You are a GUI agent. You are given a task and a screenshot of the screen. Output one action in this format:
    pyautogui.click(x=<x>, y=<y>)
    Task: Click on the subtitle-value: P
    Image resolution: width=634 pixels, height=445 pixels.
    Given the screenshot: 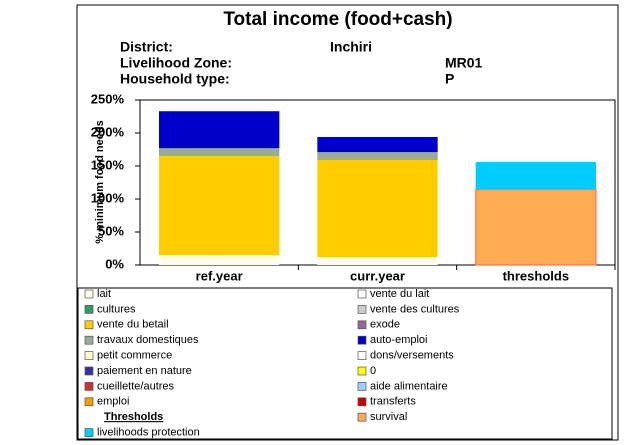 What is the action you would take?
    pyautogui.click(x=449, y=79)
    